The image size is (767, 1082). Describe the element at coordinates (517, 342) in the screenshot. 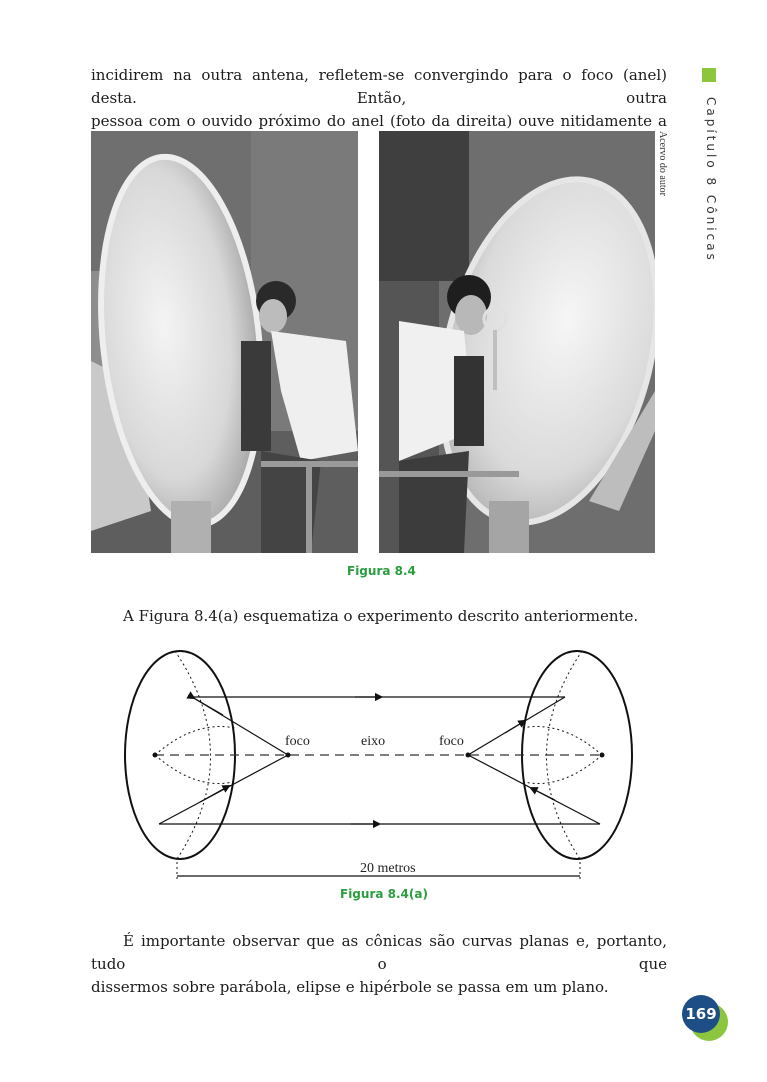

I see `photo-right-antenna` at that location.